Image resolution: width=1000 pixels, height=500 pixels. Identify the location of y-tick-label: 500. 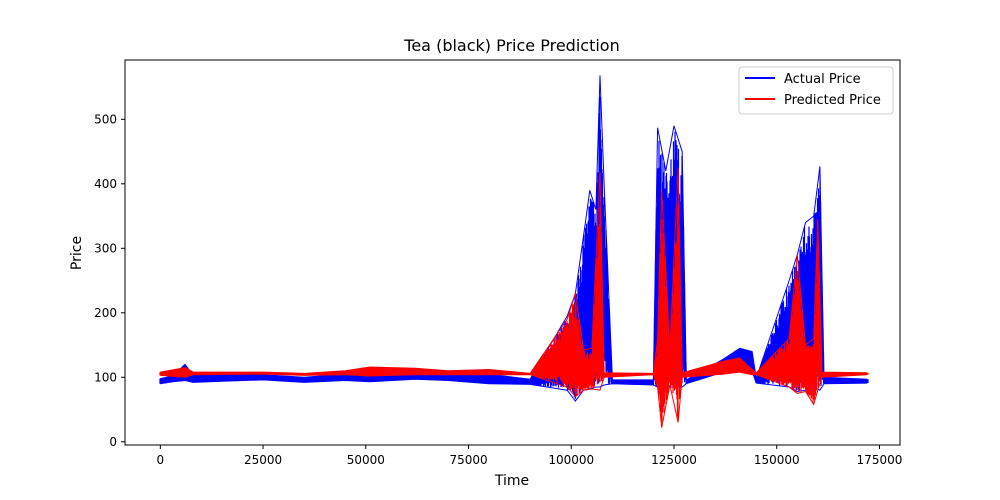
(105, 119).